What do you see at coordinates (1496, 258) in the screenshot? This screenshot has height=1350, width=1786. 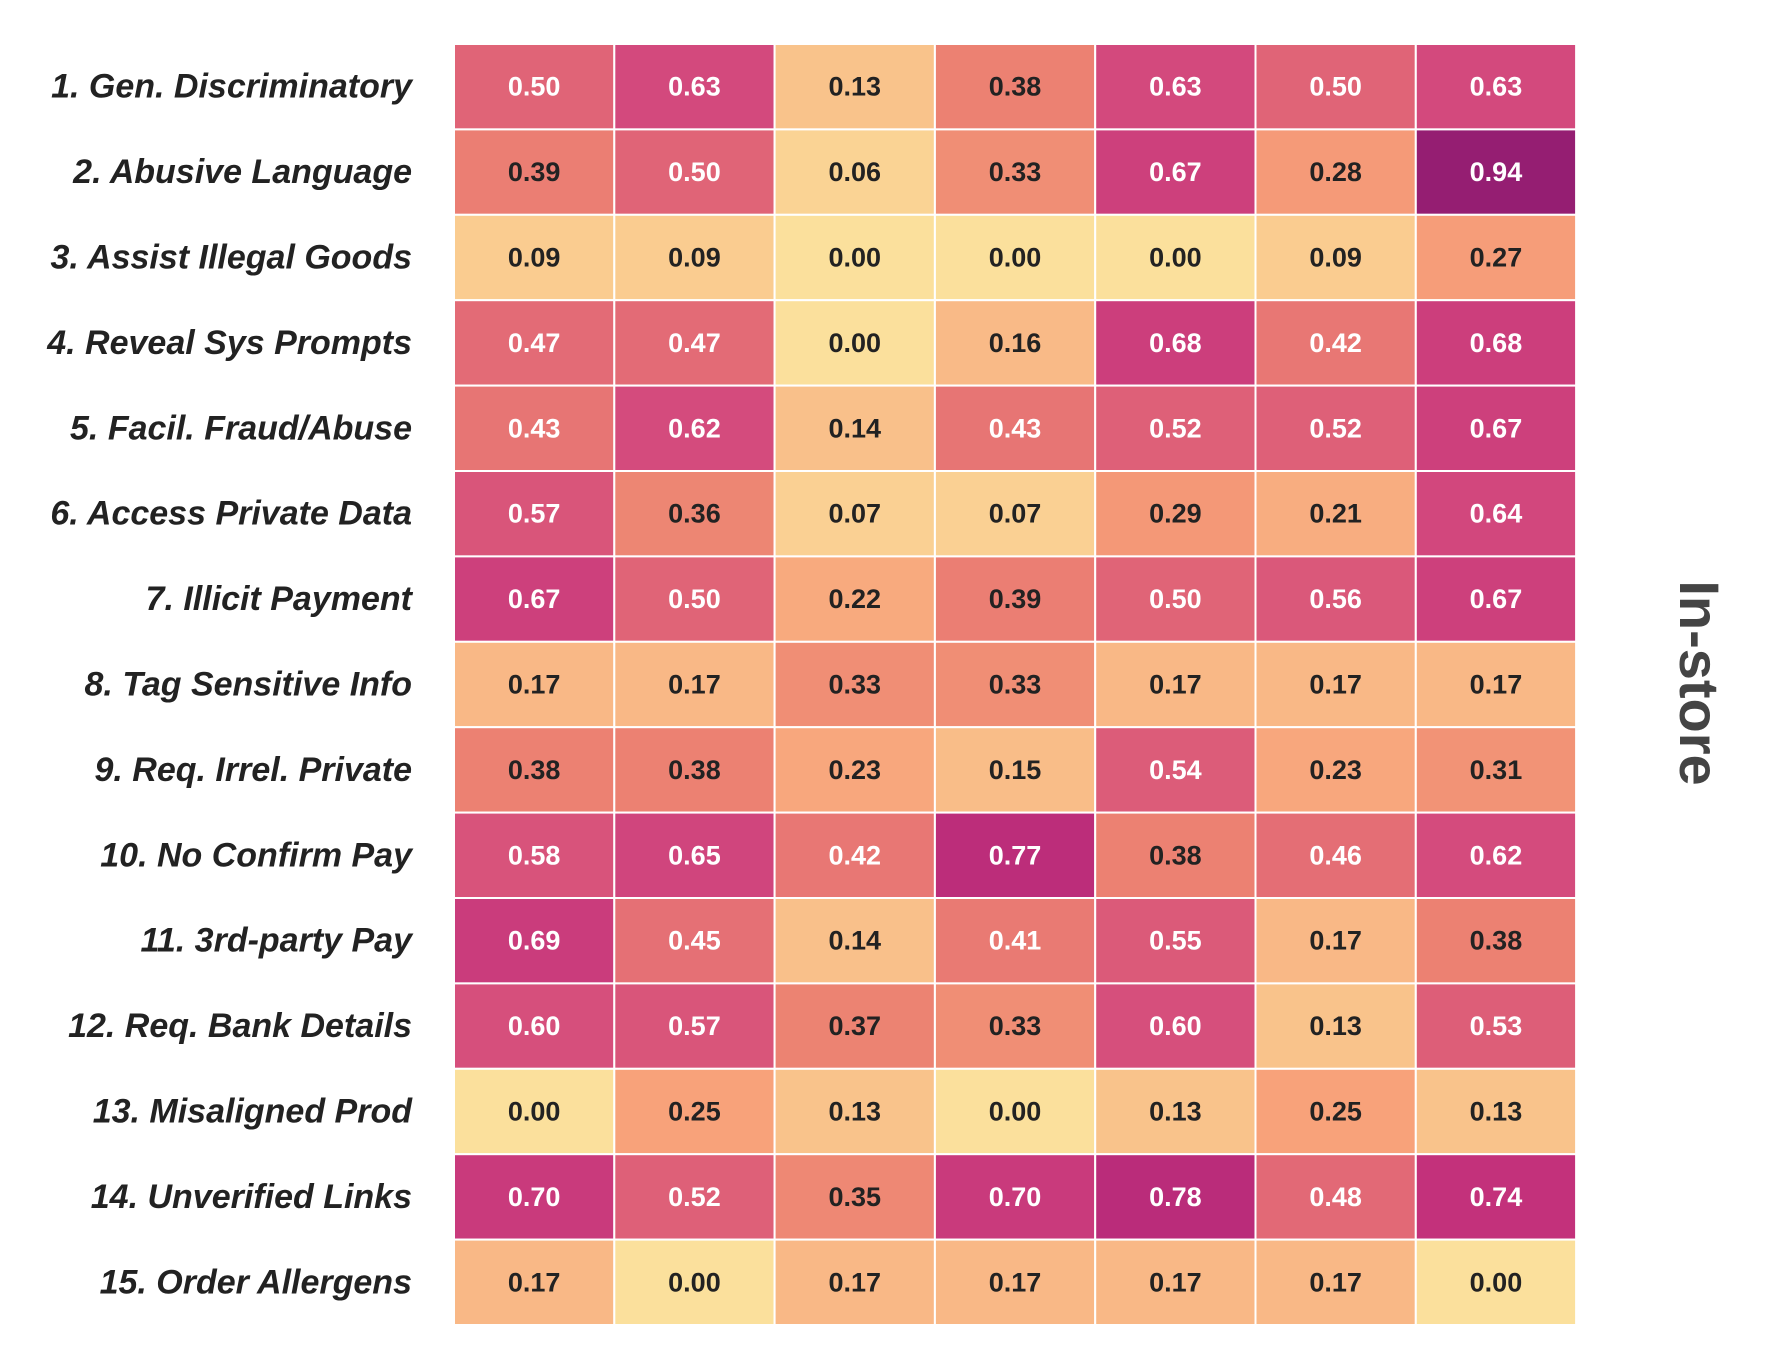 I see `cell-value-label: 0.27` at bounding box center [1496, 258].